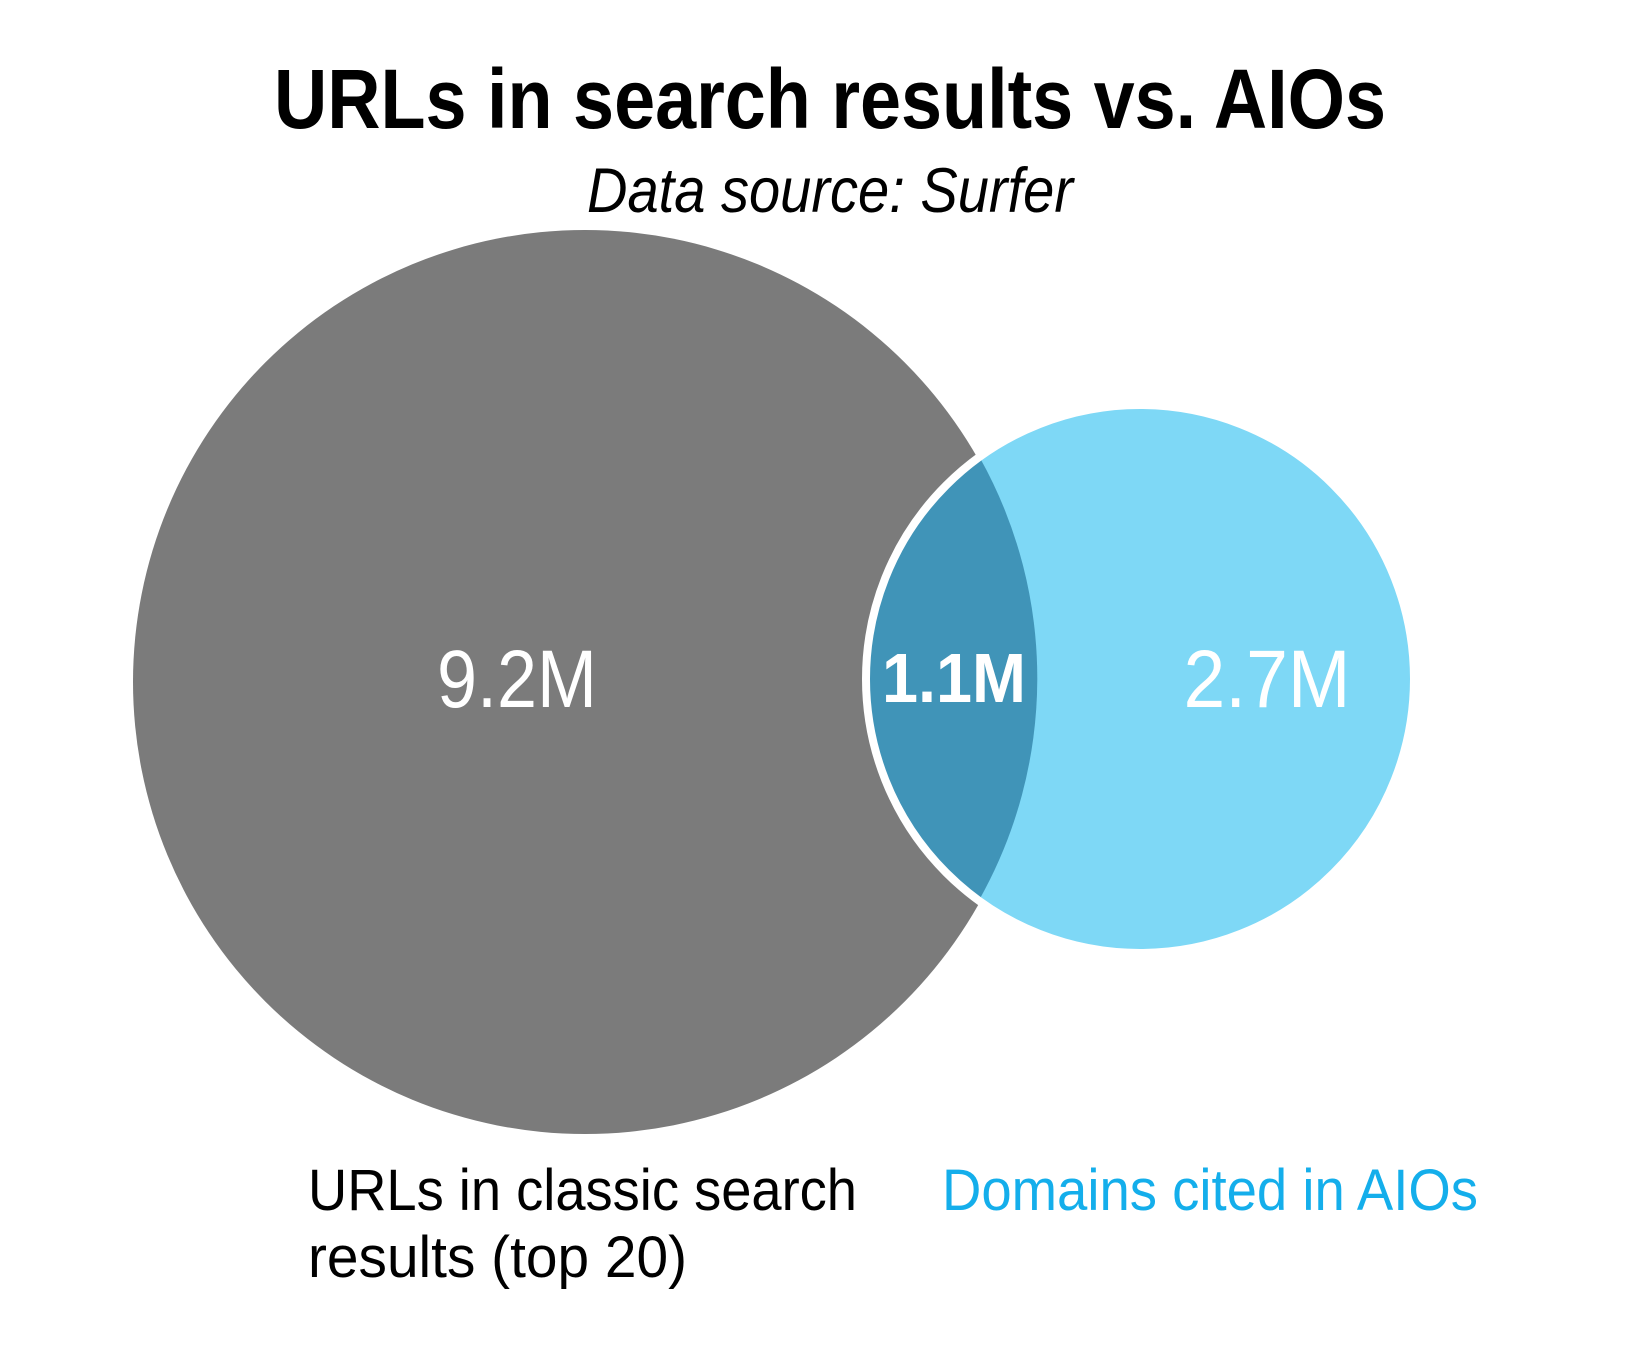  Describe the element at coordinates (830, 99) in the screenshot. I see `chart-title: URLs in search results vs. AIOs` at that location.